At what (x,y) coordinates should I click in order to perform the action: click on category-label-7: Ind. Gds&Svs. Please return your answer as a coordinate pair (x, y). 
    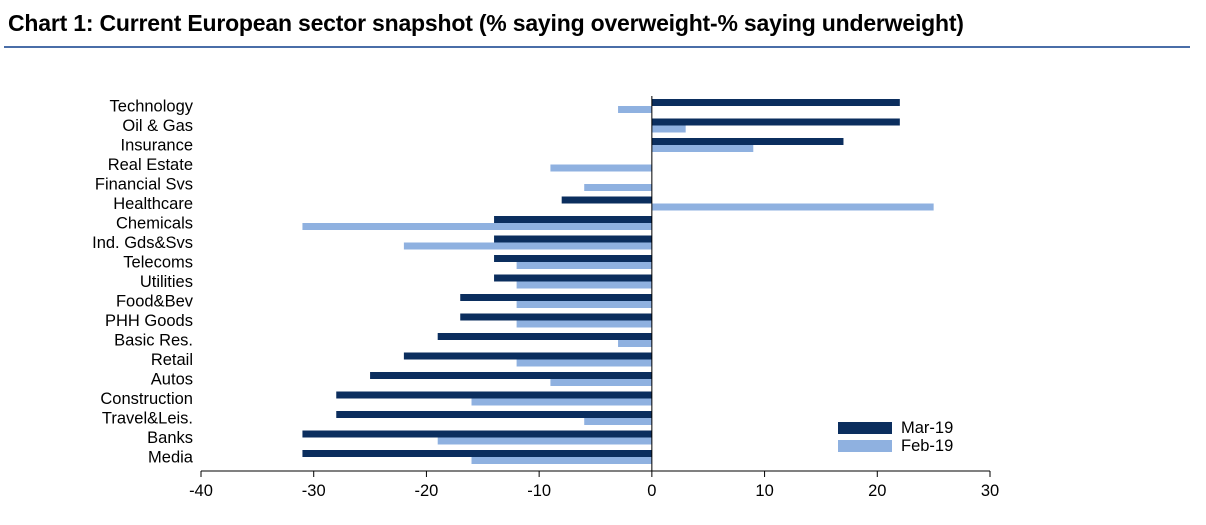
    Looking at the image, I should click on (142, 243).